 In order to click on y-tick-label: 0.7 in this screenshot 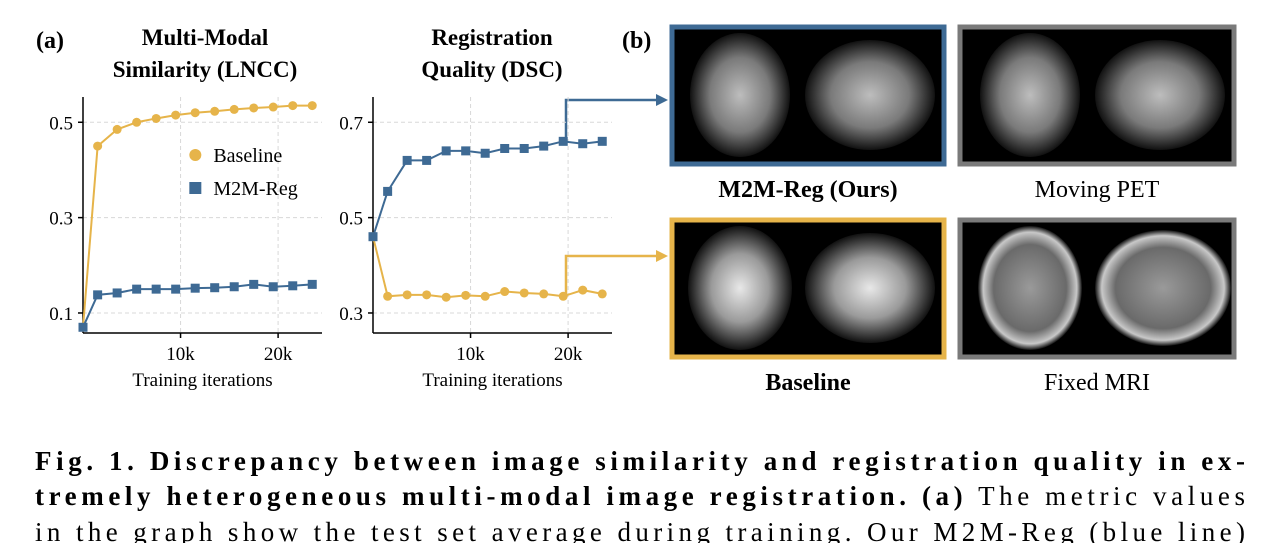, I will do `click(351, 123)`.